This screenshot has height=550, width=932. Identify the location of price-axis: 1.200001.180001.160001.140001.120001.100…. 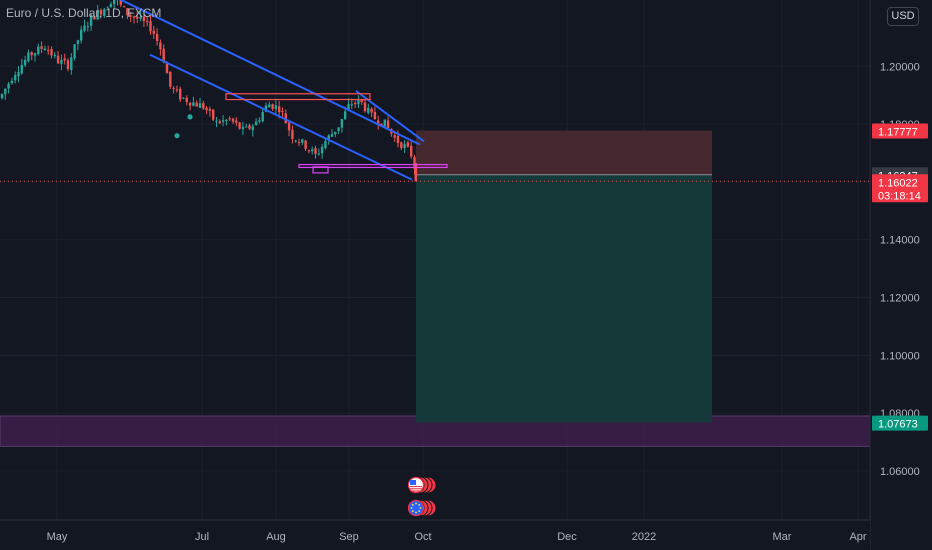
(900, 275).